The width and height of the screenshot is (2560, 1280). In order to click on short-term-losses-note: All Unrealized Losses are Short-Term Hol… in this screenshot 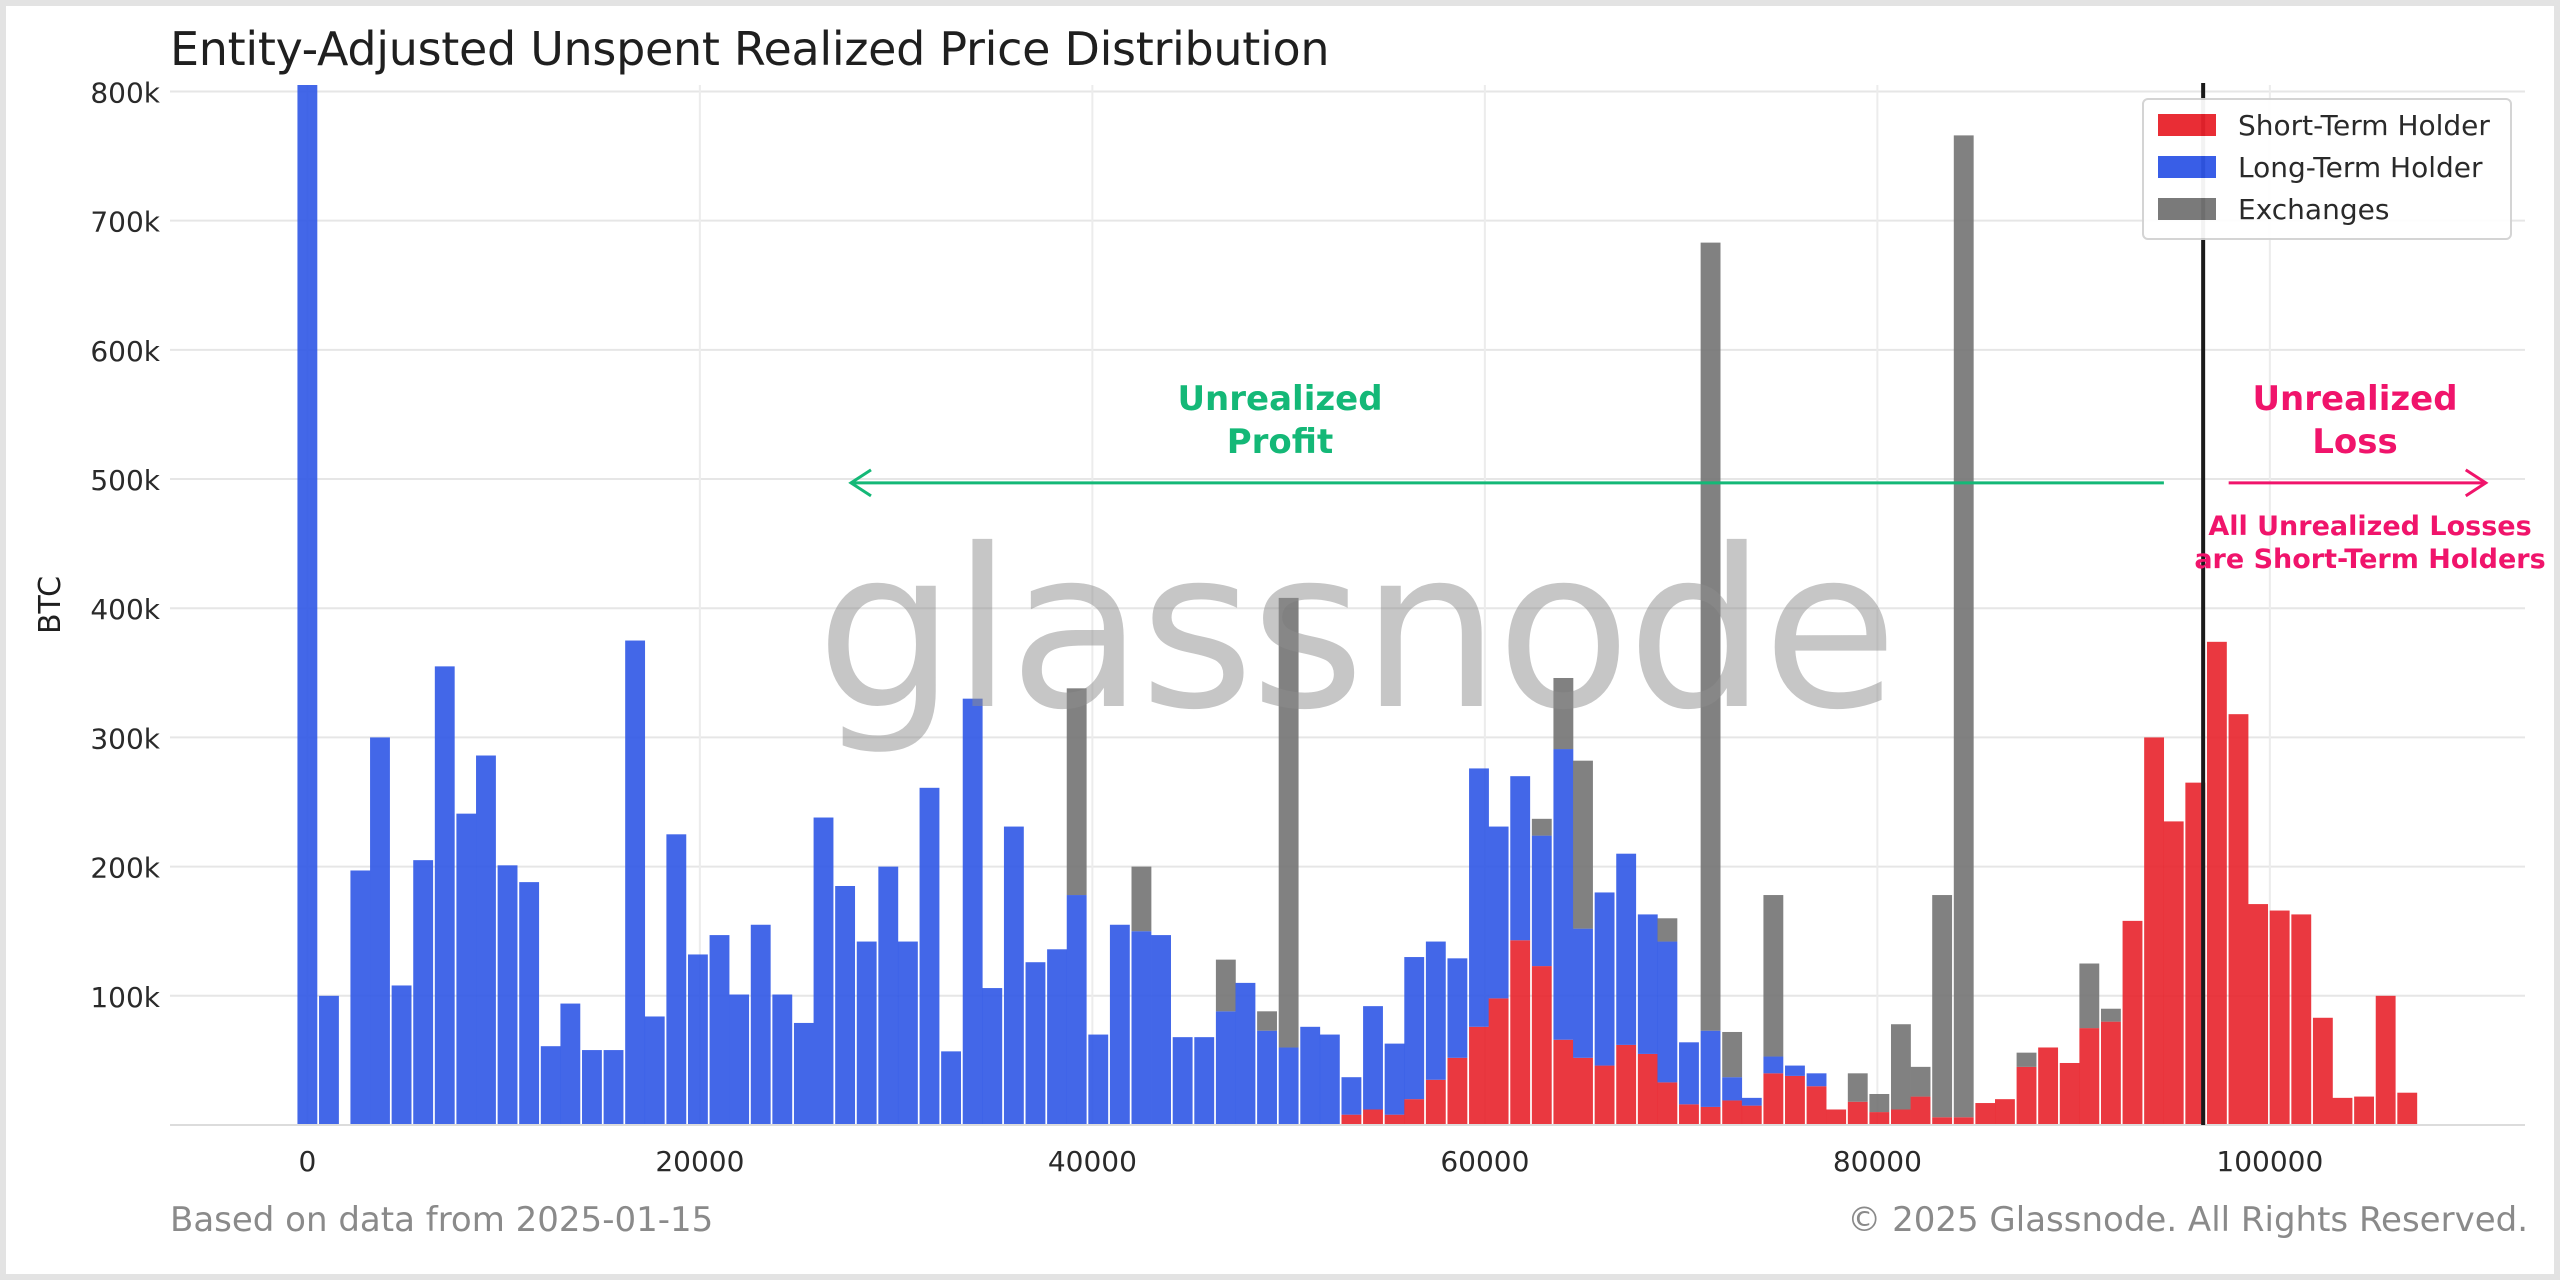, I will do `click(2365, 543)`.